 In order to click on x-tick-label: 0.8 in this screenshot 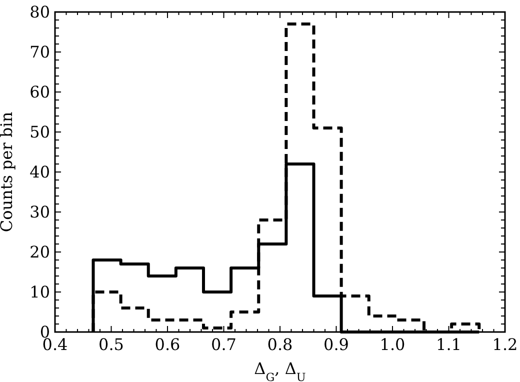, I will do `click(280, 344)`.